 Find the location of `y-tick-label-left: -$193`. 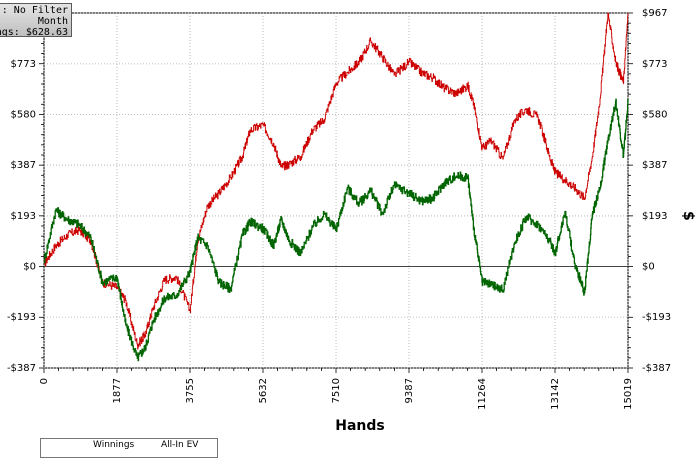

y-tick-label-left: -$193 is located at coordinates (21, 317).